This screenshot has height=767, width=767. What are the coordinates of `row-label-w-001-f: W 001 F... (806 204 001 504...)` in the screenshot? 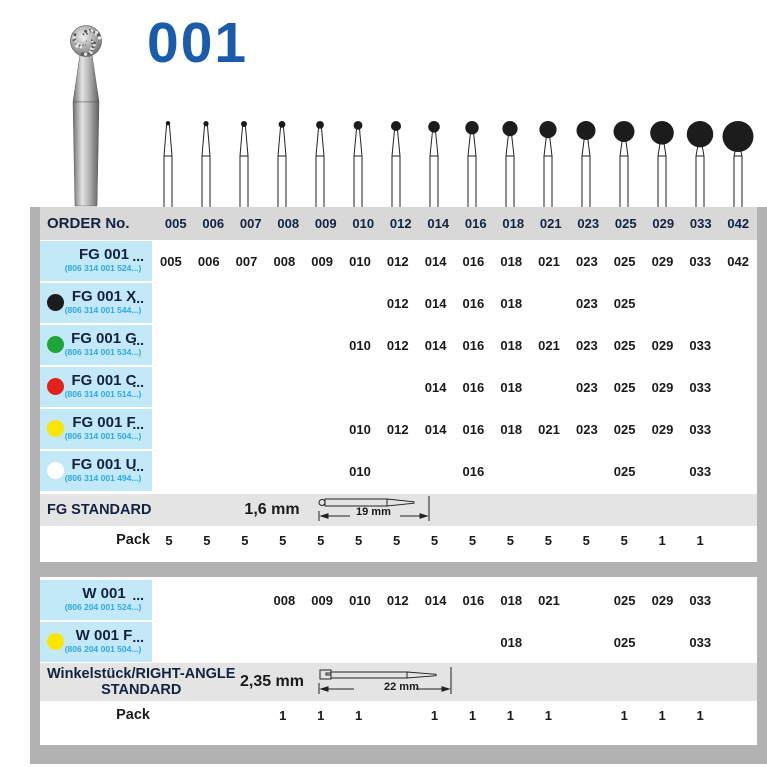 It's located at (96, 642).